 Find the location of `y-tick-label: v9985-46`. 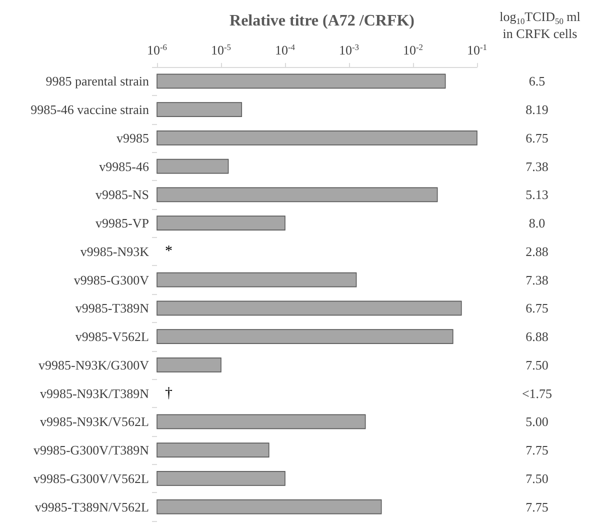

y-tick-label: v9985-46 is located at coordinates (124, 166).